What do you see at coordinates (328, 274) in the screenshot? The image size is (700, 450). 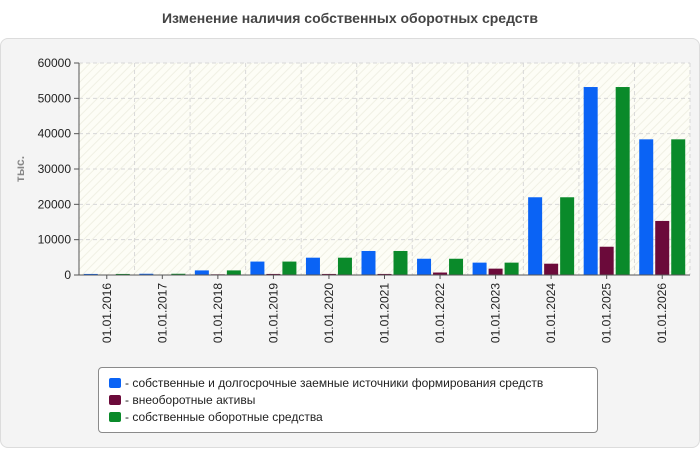 I see `bar-2-01.01.2020` at bounding box center [328, 274].